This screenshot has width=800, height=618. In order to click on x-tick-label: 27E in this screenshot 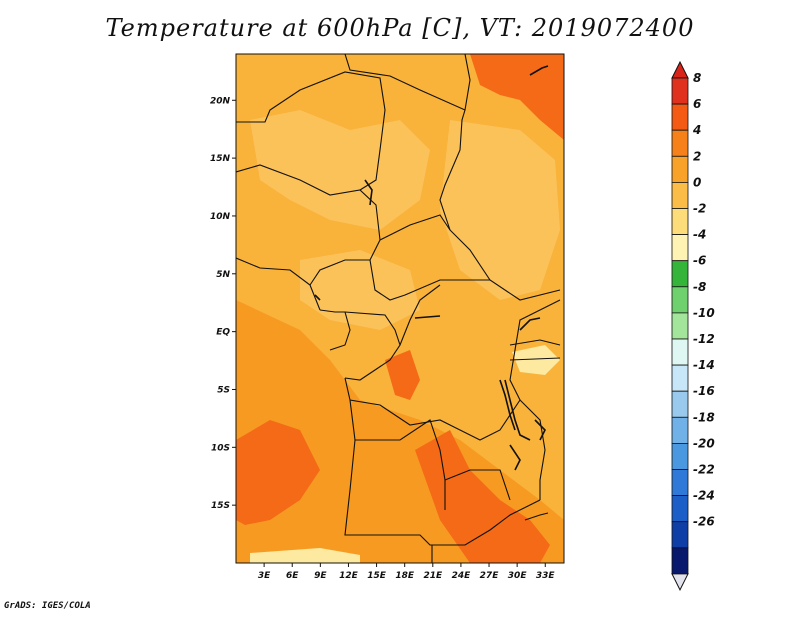, I will do `click(490, 576)`.